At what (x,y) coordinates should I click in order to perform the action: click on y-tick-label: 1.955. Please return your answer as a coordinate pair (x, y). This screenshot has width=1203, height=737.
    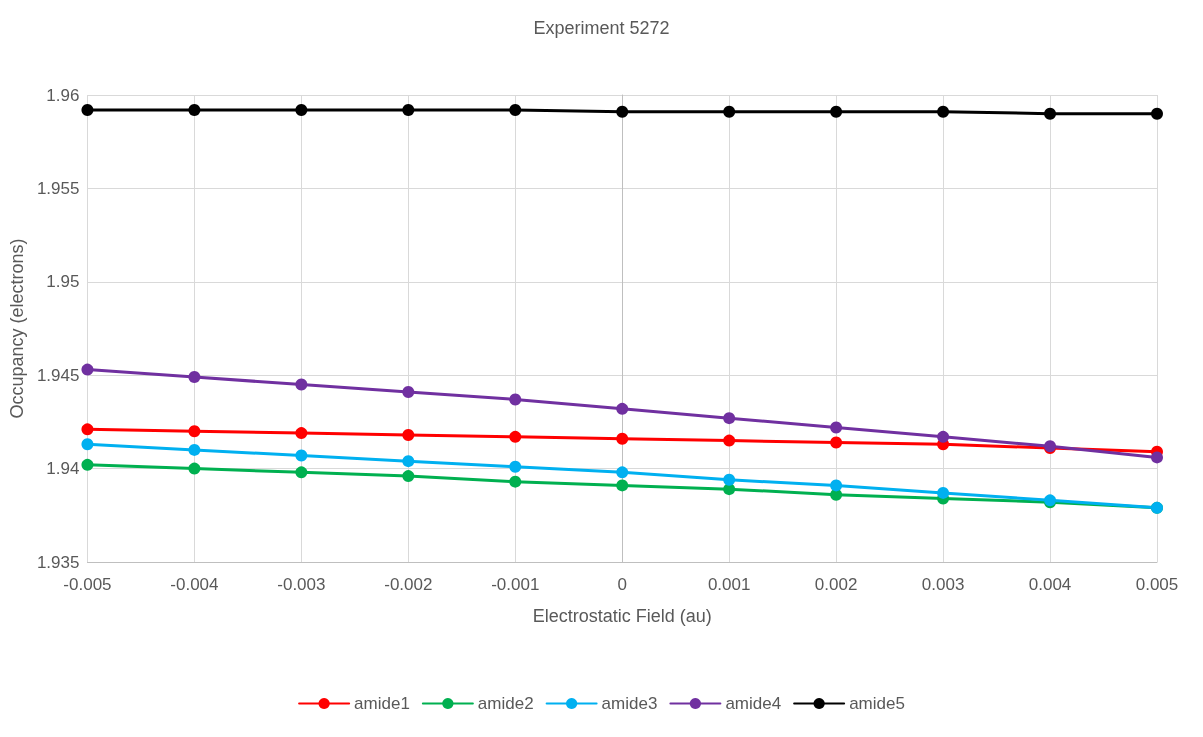
    Looking at the image, I should click on (58, 188).